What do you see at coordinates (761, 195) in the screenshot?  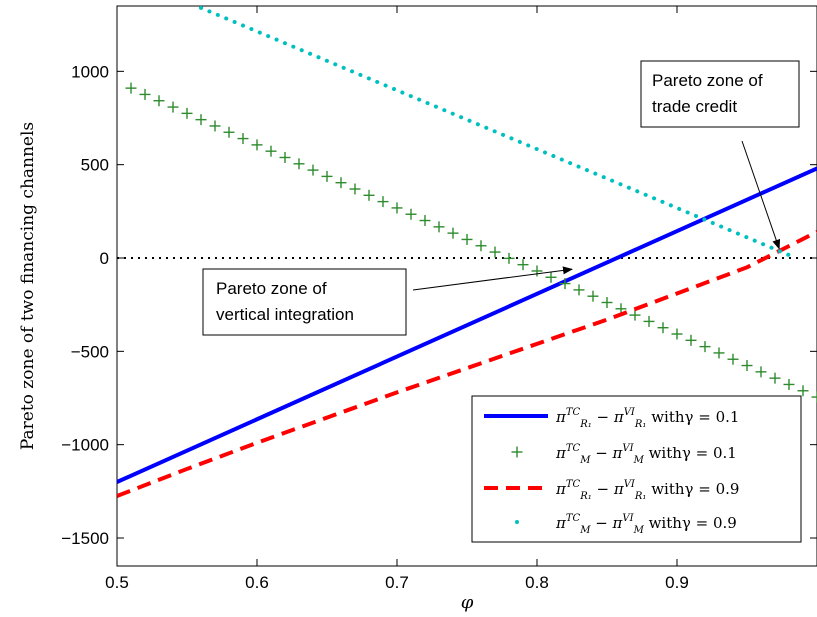 I see `annotation-arrow-trade-credit` at bounding box center [761, 195].